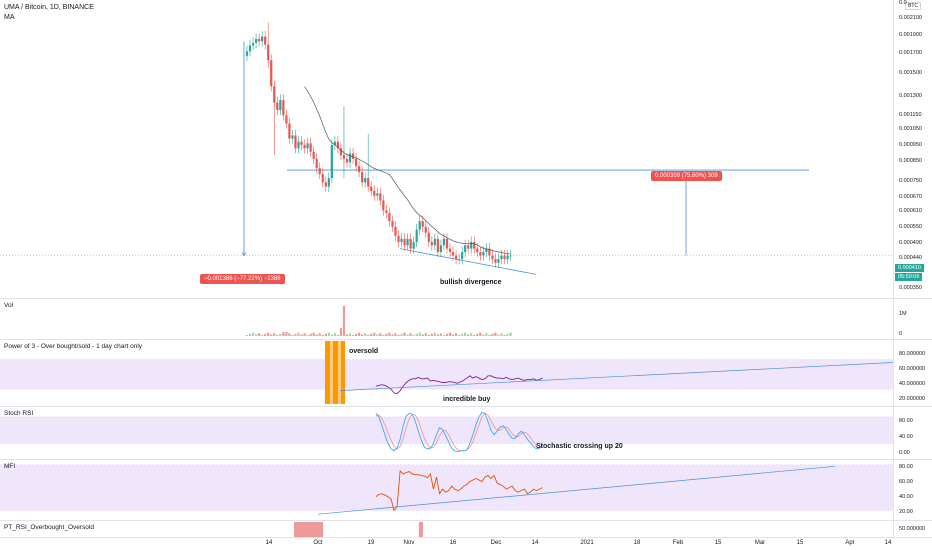  What do you see at coordinates (910, 227) in the screenshot?
I see `price-tick: 0.000550` at bounding box center [910, 227].